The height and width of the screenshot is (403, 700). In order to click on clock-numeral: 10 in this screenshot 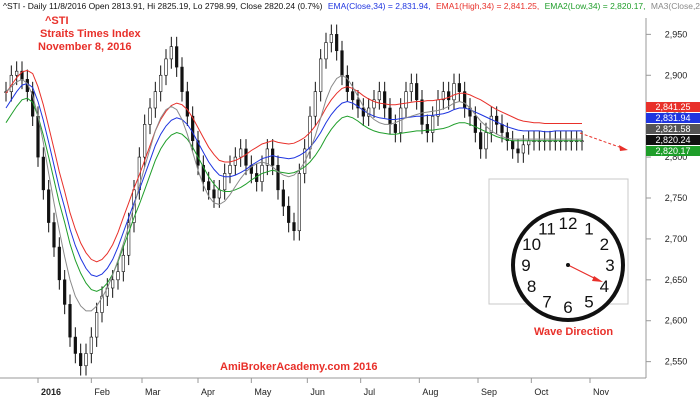, I will do `click(531, 244)`.